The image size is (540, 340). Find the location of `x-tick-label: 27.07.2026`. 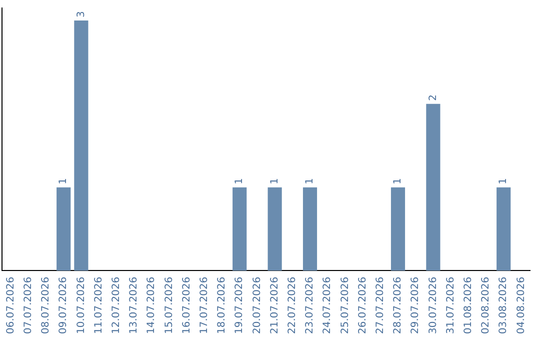

x-tick-label: 27.07.2026 is located at coordinates (380, 305).